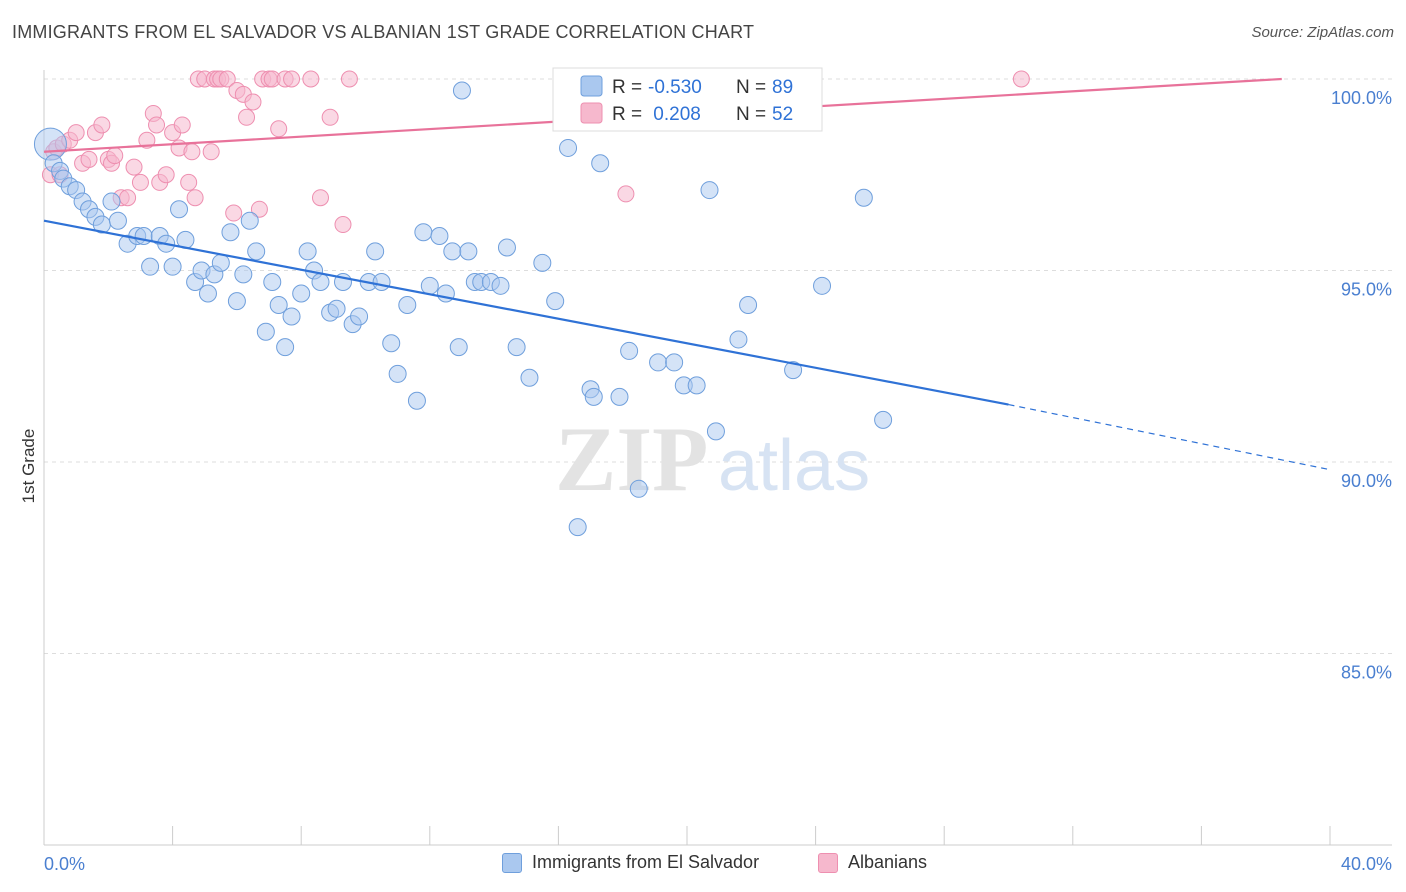 This screenshot has height=892, width=1406. I want to click on bottom-legend: Immigrants from El Salvador Albanians, so click(703, 864).